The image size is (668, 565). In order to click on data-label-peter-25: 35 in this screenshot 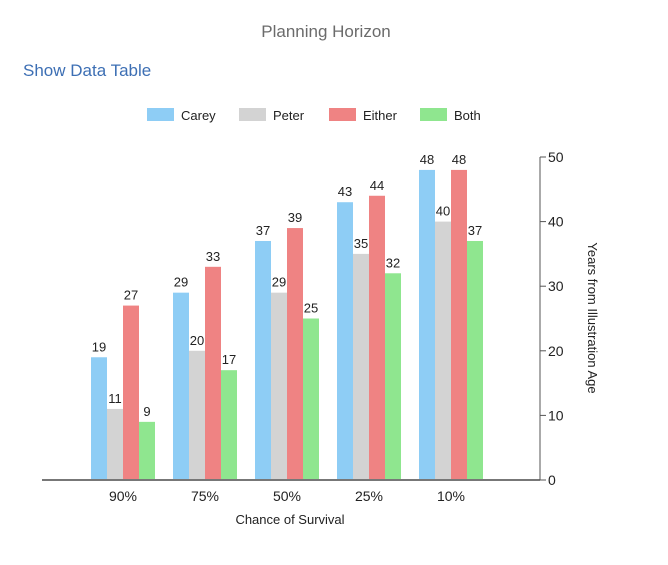, I will do `click(361, 243)`.